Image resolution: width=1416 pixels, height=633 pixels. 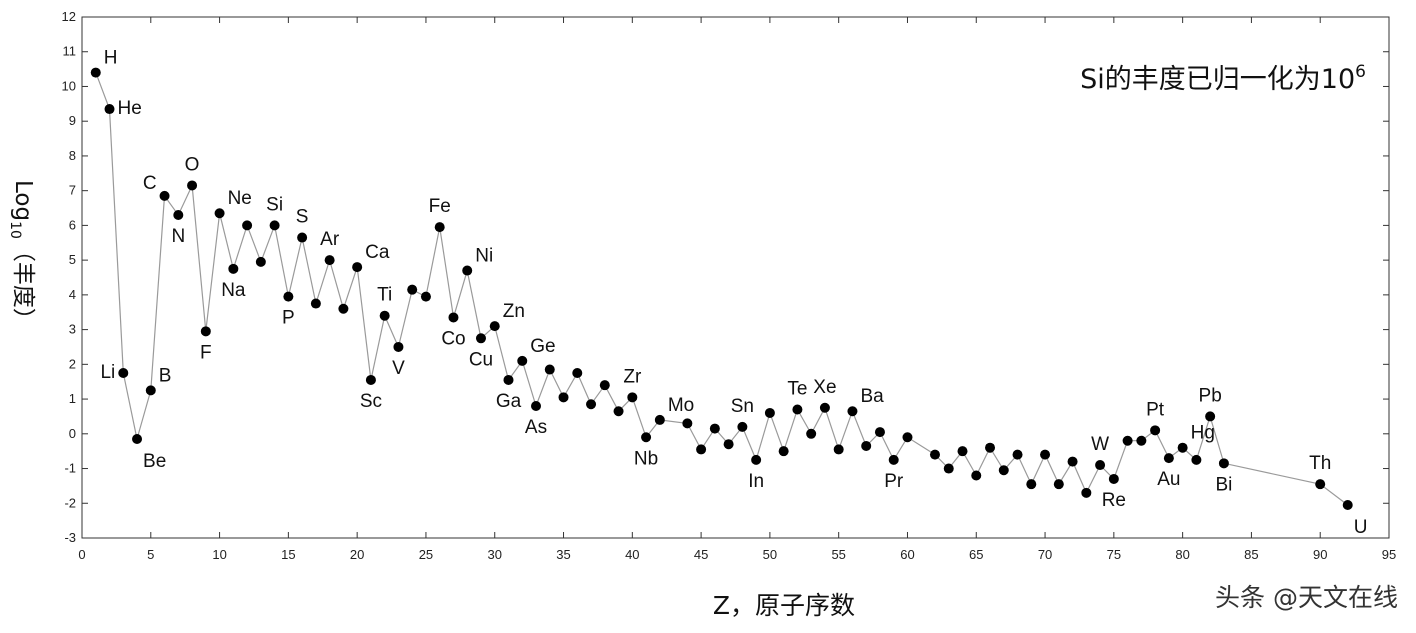 What do you see at coordinates (72, 155) in the screenshot?
I see `y-tick-label: 8` at bounding box center [72, 155].